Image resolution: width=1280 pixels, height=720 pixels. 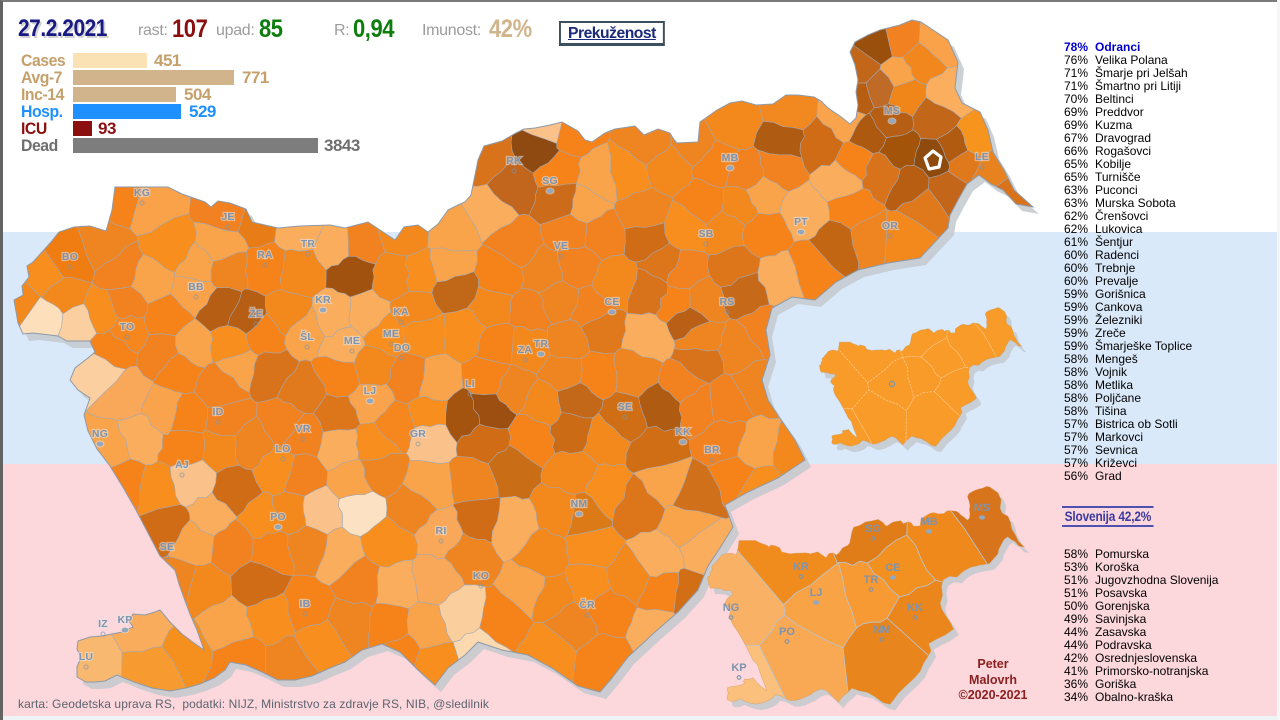 I want to click on svg-text: OR, so click(x=890, y=226).